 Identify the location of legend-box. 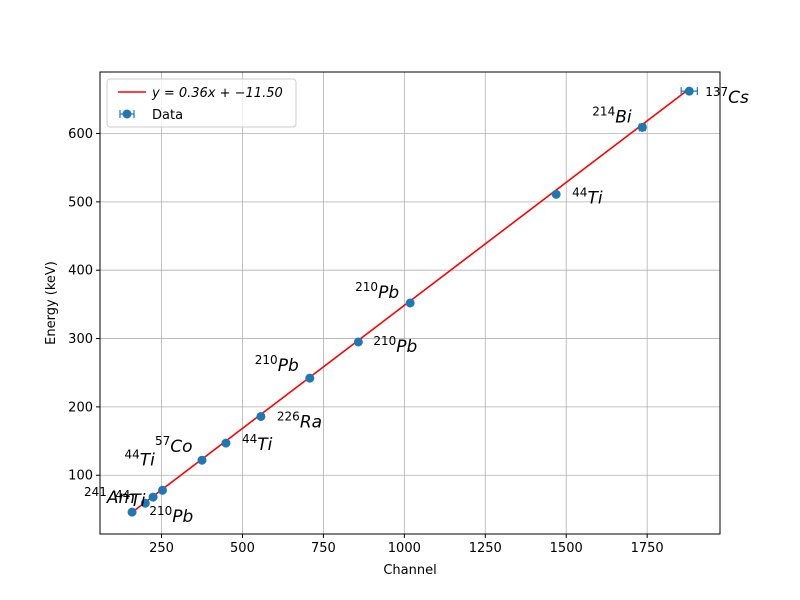
(201, 103).